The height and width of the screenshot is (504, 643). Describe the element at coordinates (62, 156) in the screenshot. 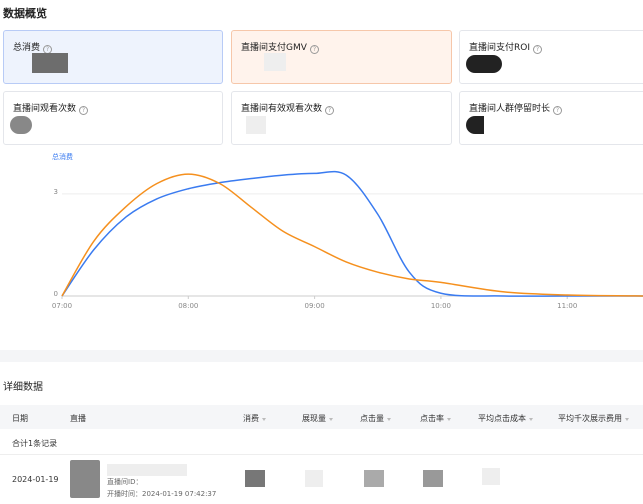

I see `legend-label: 总消费` at that location.